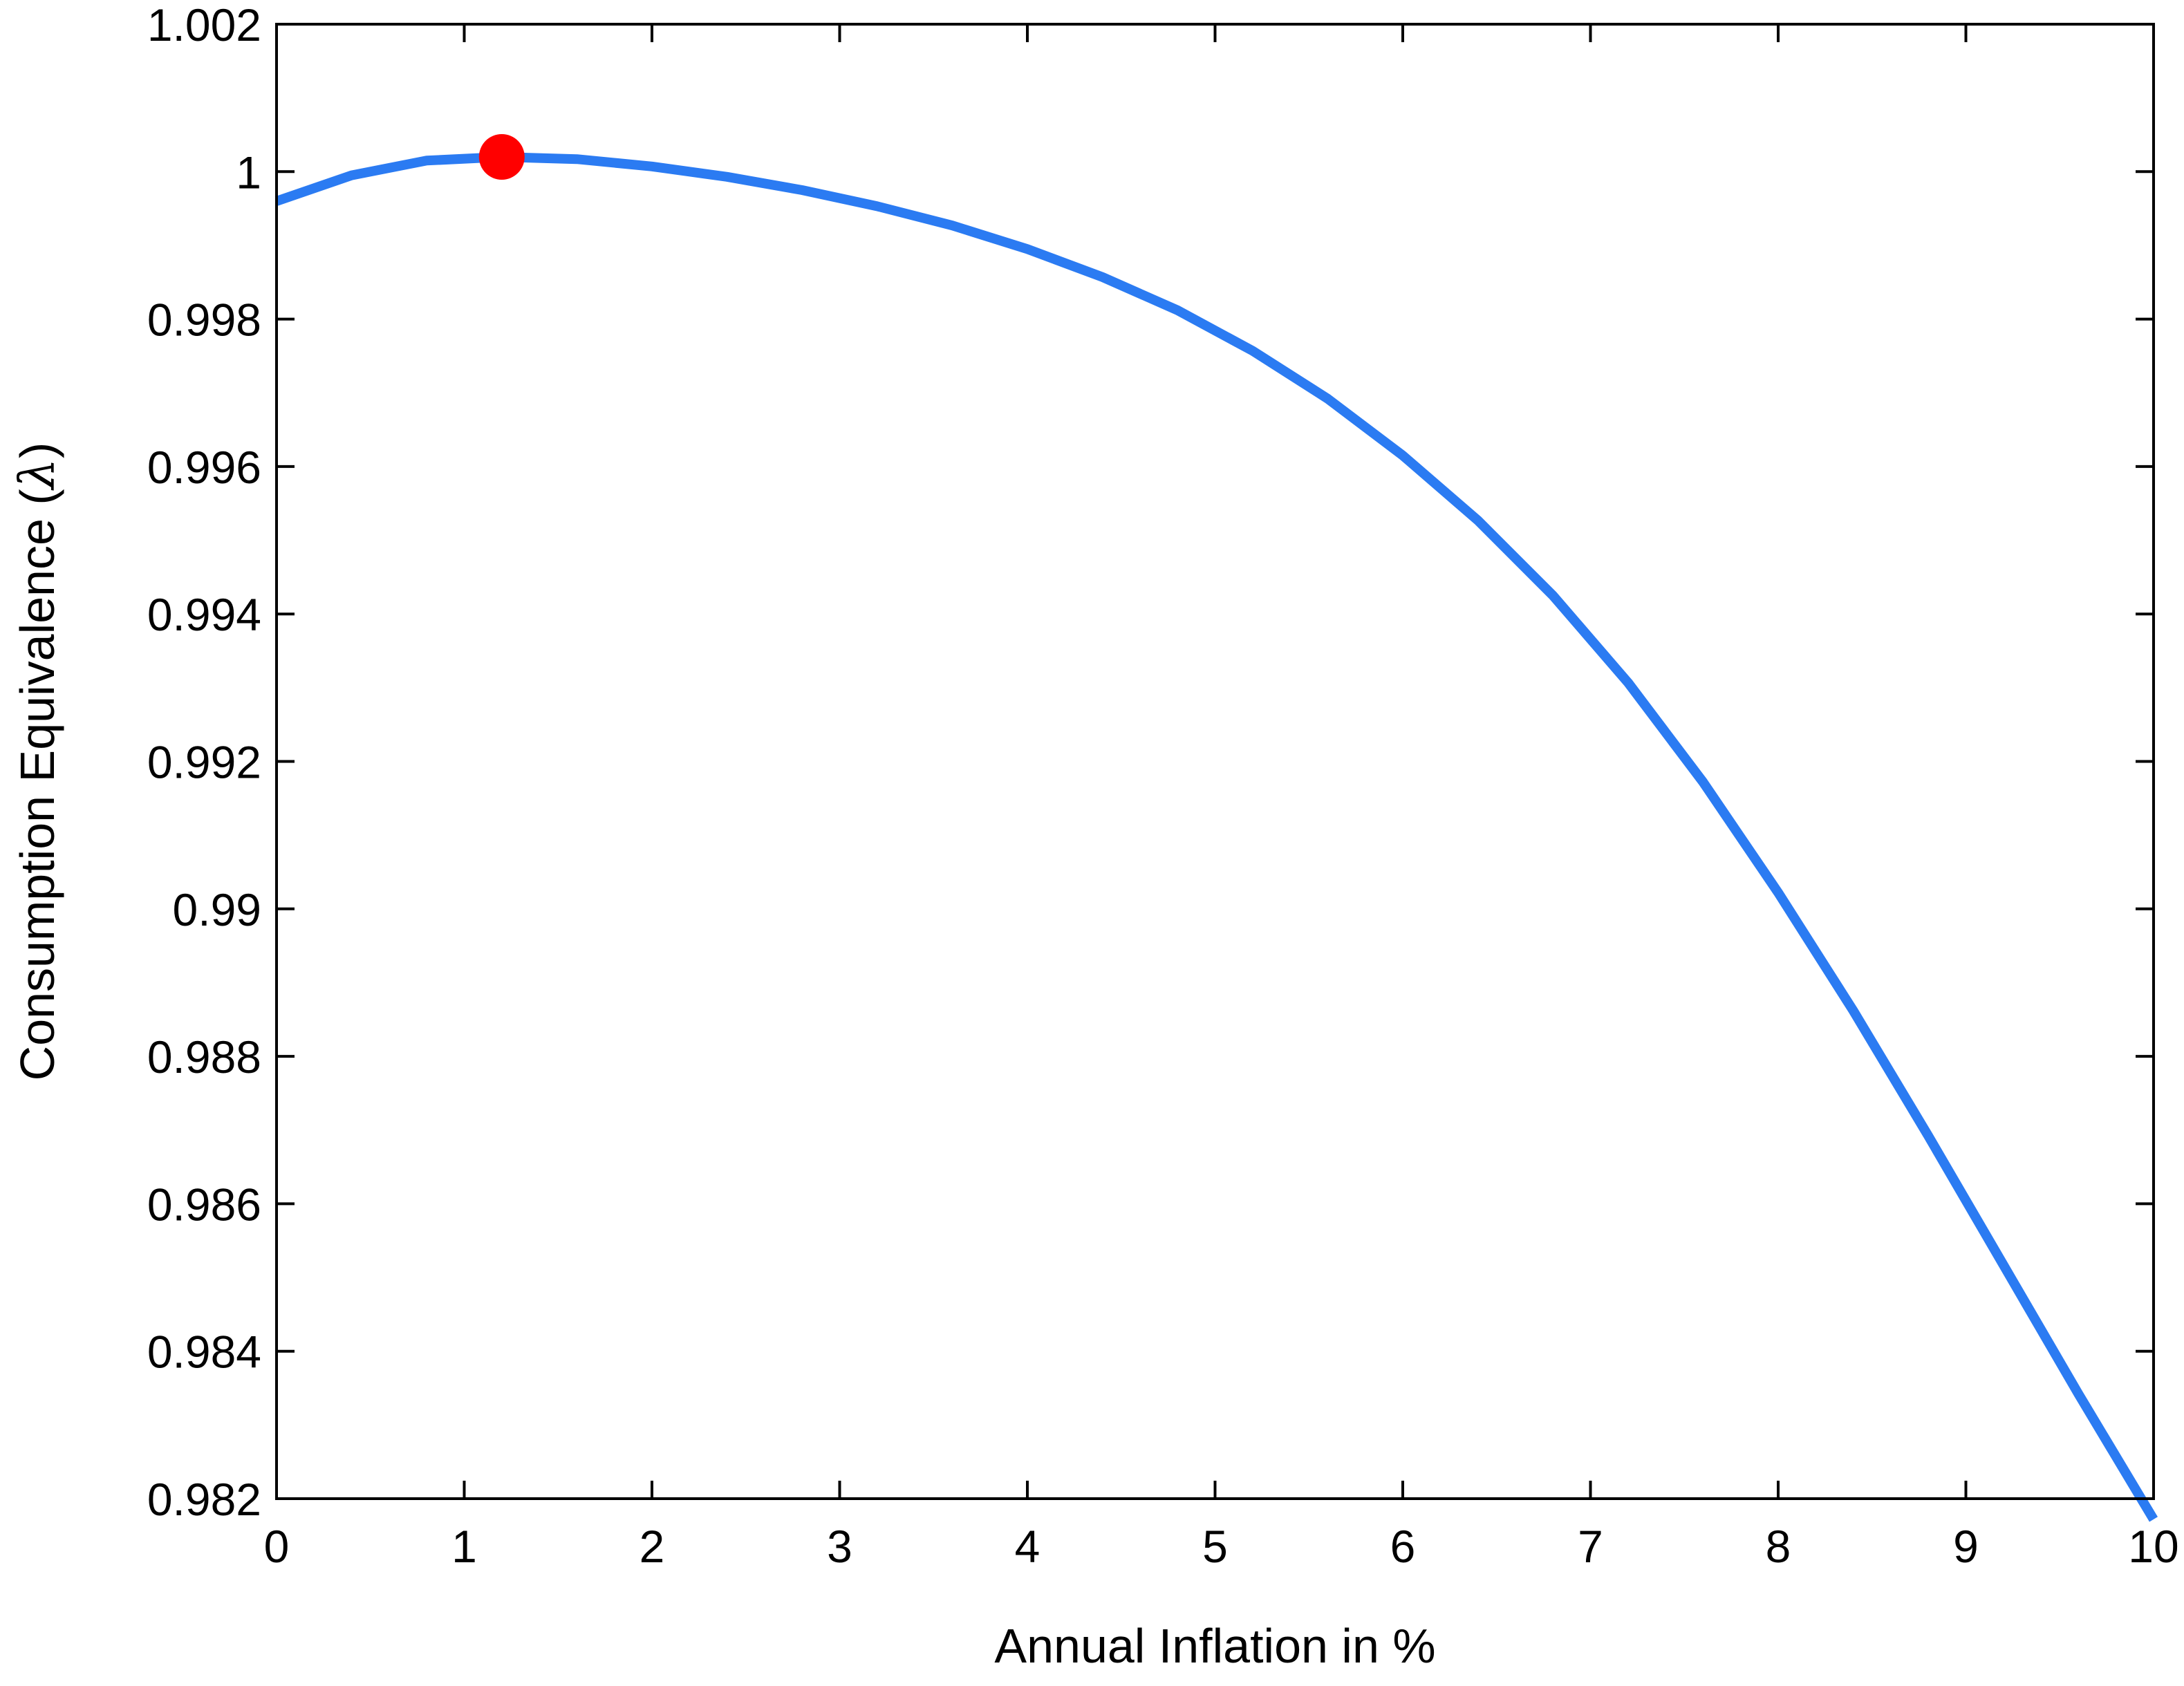 This screenshot has width=2184, height=1686. Describe the element at coordinates (1027, 1546) in the screenshot. I see `x-tick-label: 4` at that location.